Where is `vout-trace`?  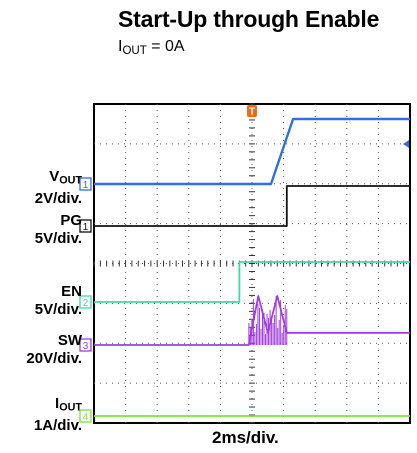
vout-trace is located at coordinates (252, 151).